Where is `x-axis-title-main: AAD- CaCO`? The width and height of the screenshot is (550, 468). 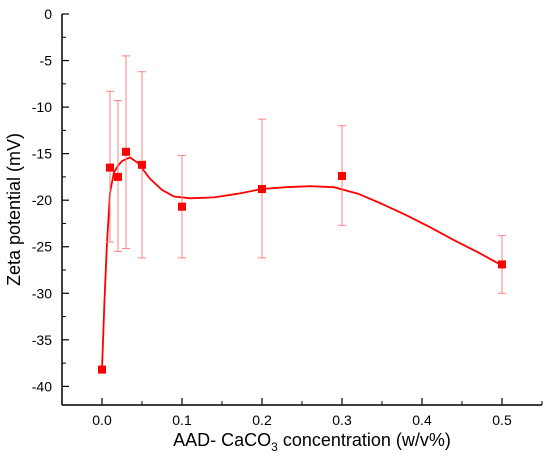
x-axis-title-main: AAD- CaCO is located at coordinates (222, 440).